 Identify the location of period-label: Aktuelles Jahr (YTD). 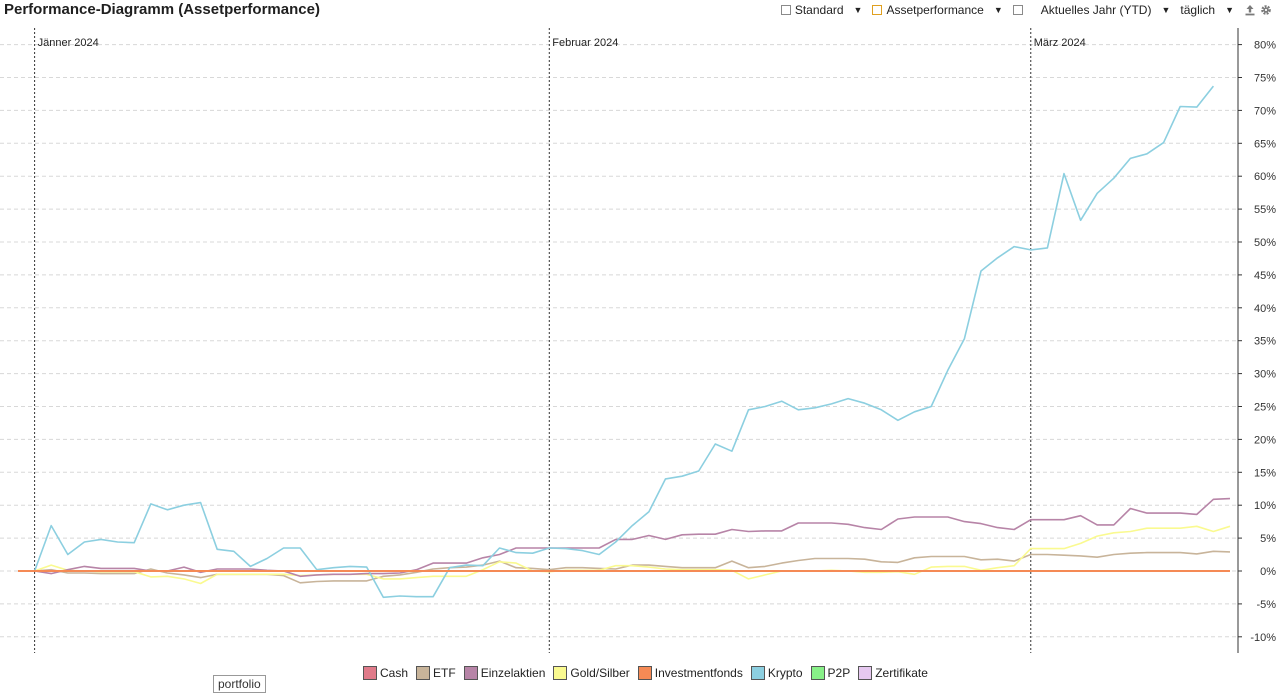
(1096, 10).